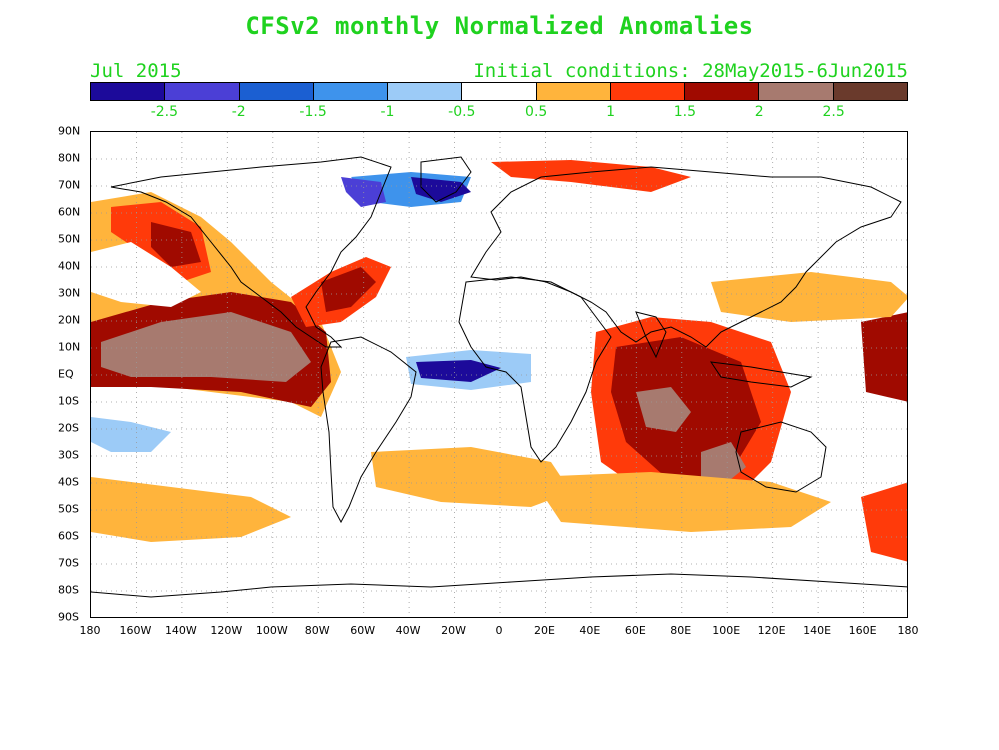 The image size is (999, 750). What do you see at coordinates (69, 347) in the screenshot?
I see `latitude-tick-label: 10N` at bounding box center [69, 347].